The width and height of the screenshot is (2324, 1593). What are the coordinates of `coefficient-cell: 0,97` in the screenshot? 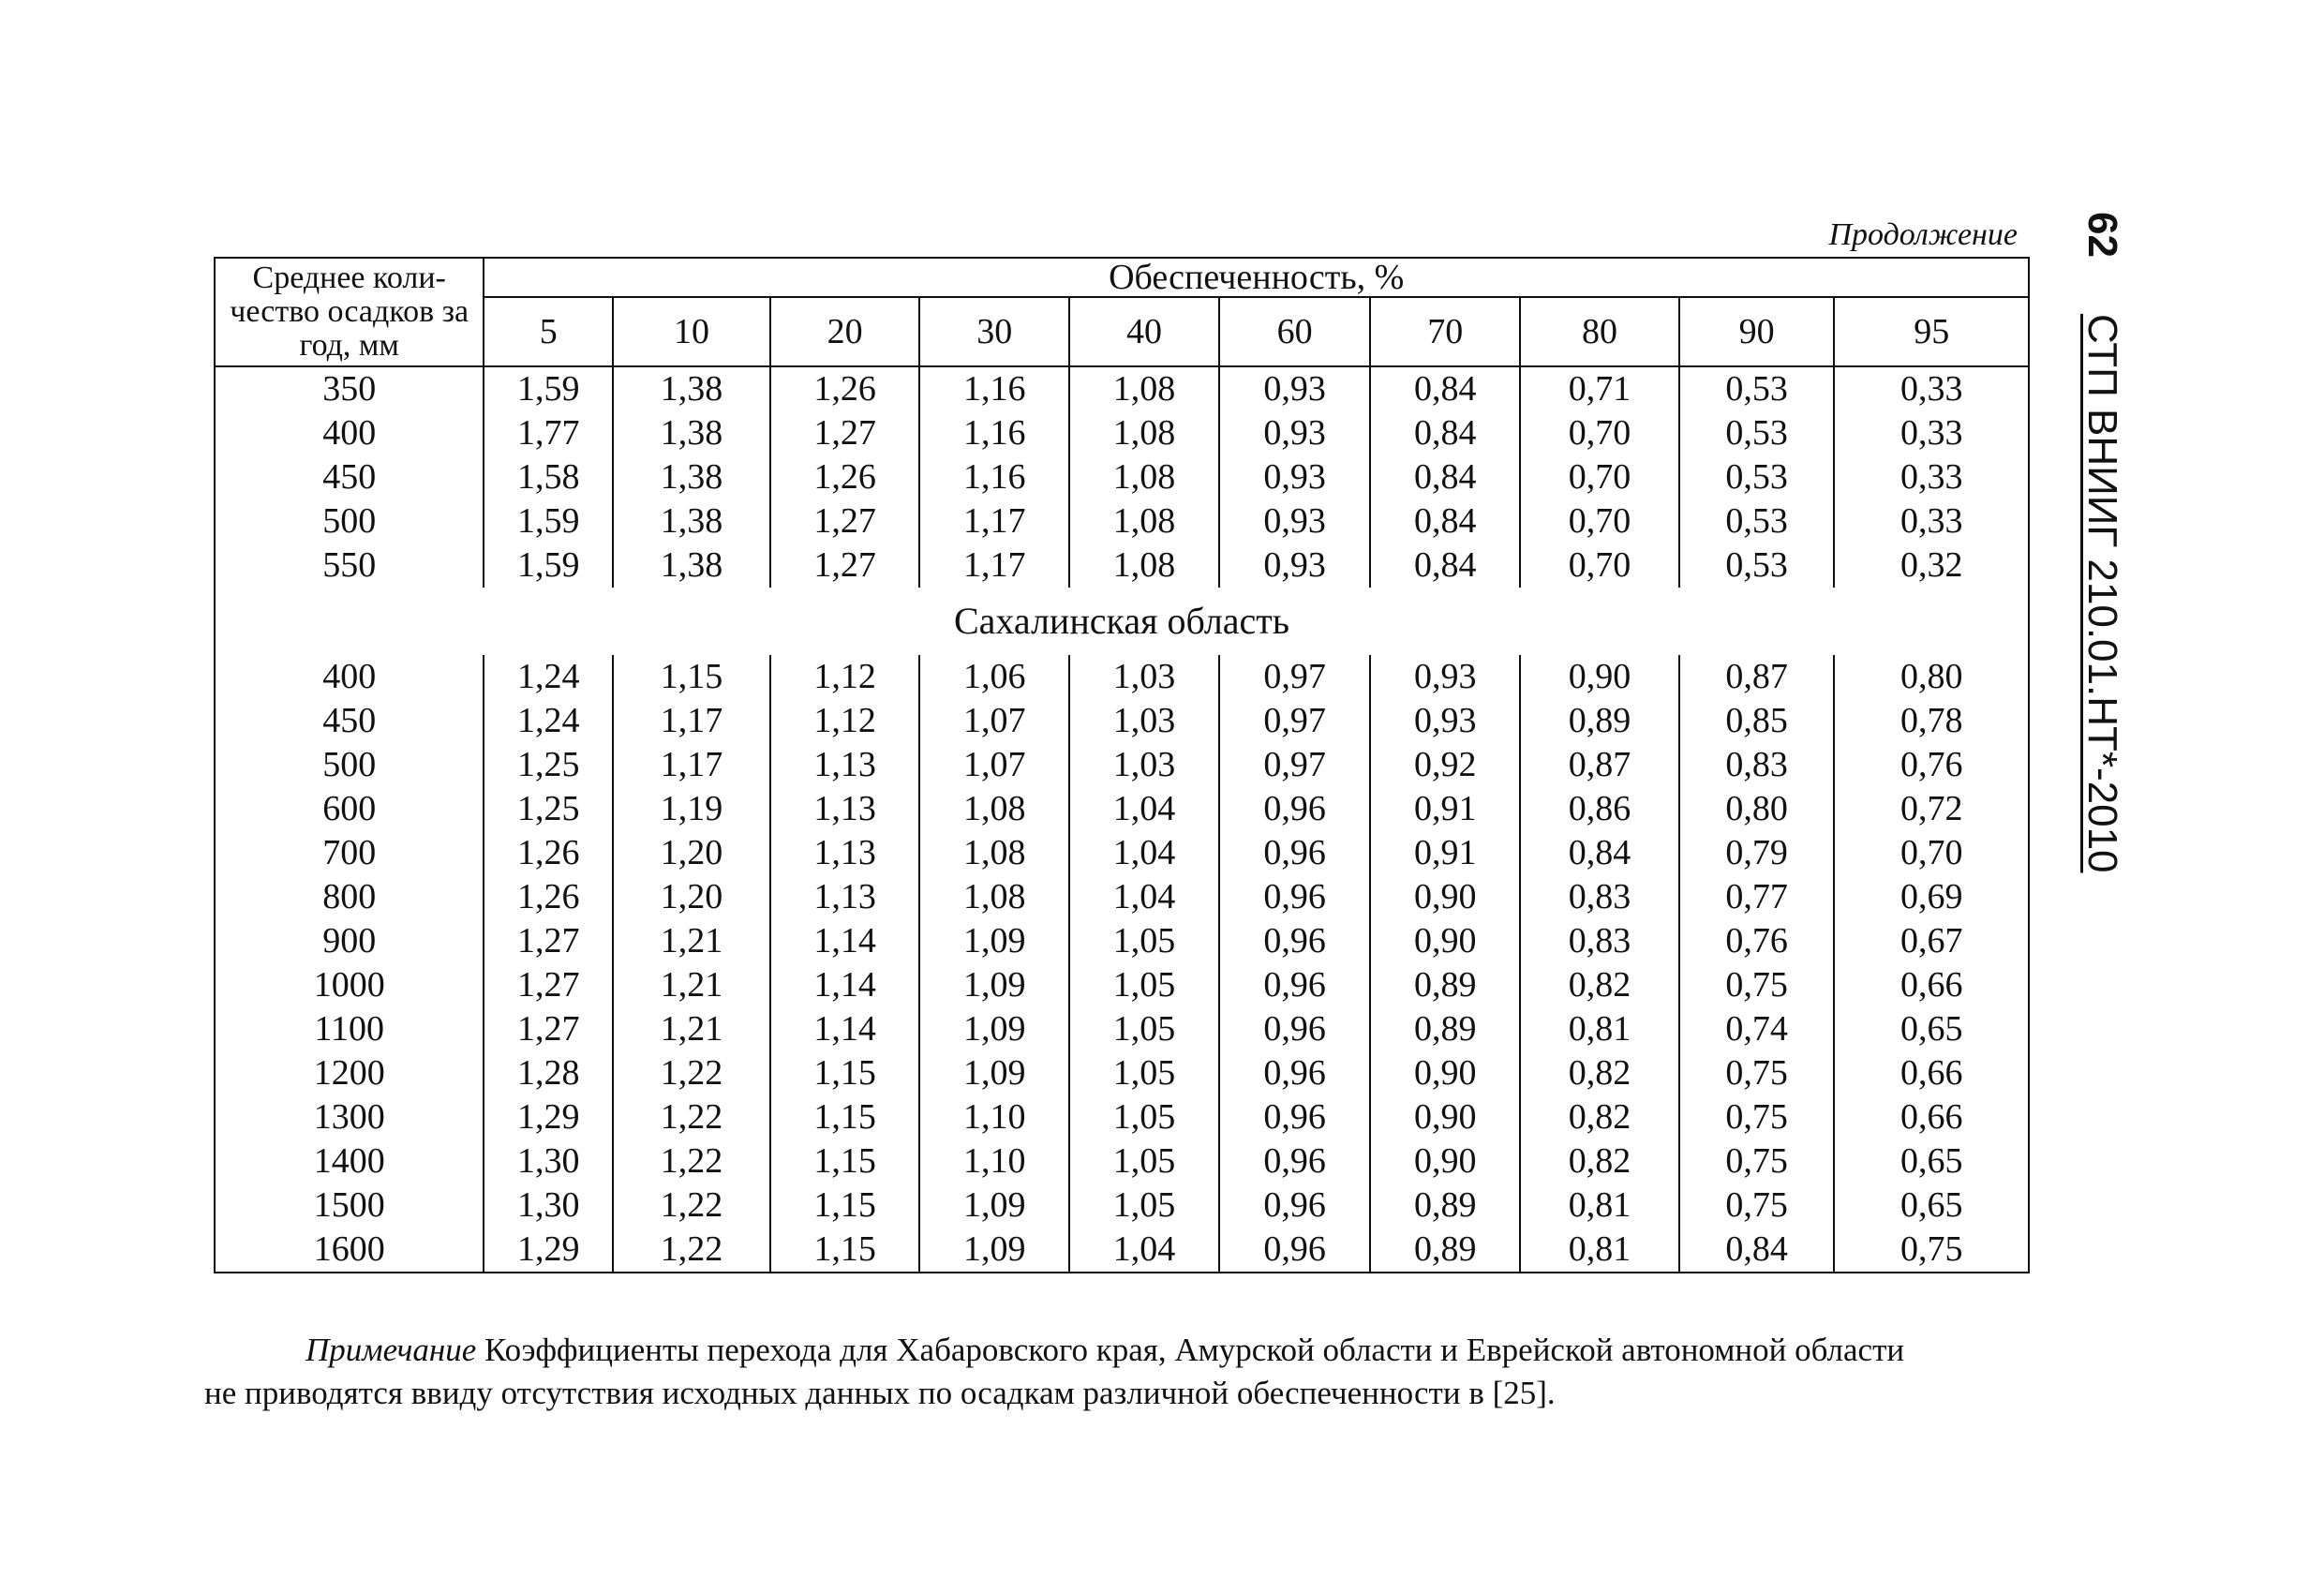 It's located at (1294, 765).